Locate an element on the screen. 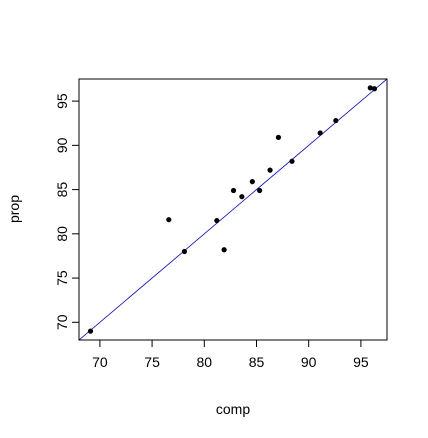  x-tick-label: 95 is located at coordinates (361, 362).